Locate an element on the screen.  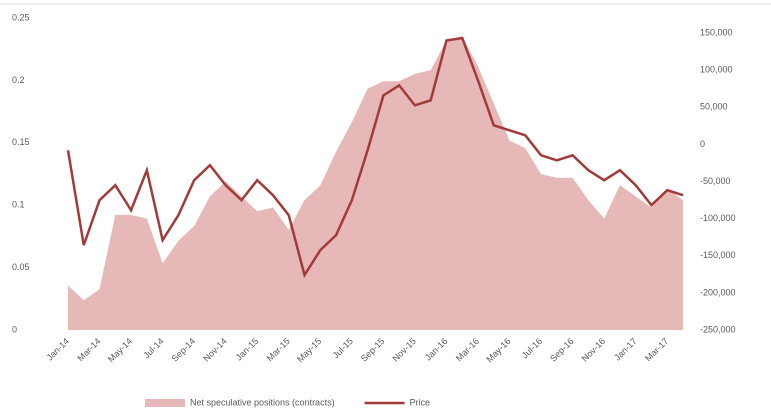
x-tick-label: Sep-15 is located at coordinates (373, 350).